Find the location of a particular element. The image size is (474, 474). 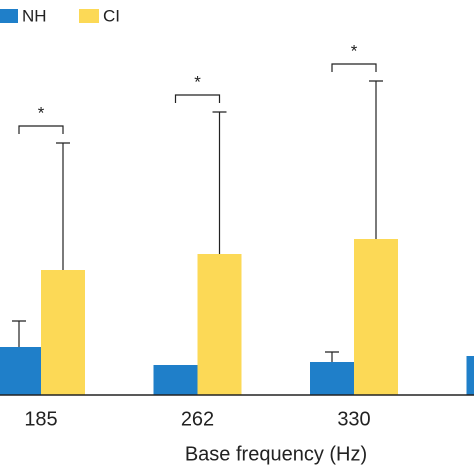

legend-label: CI is located at coordinates (111, 15).